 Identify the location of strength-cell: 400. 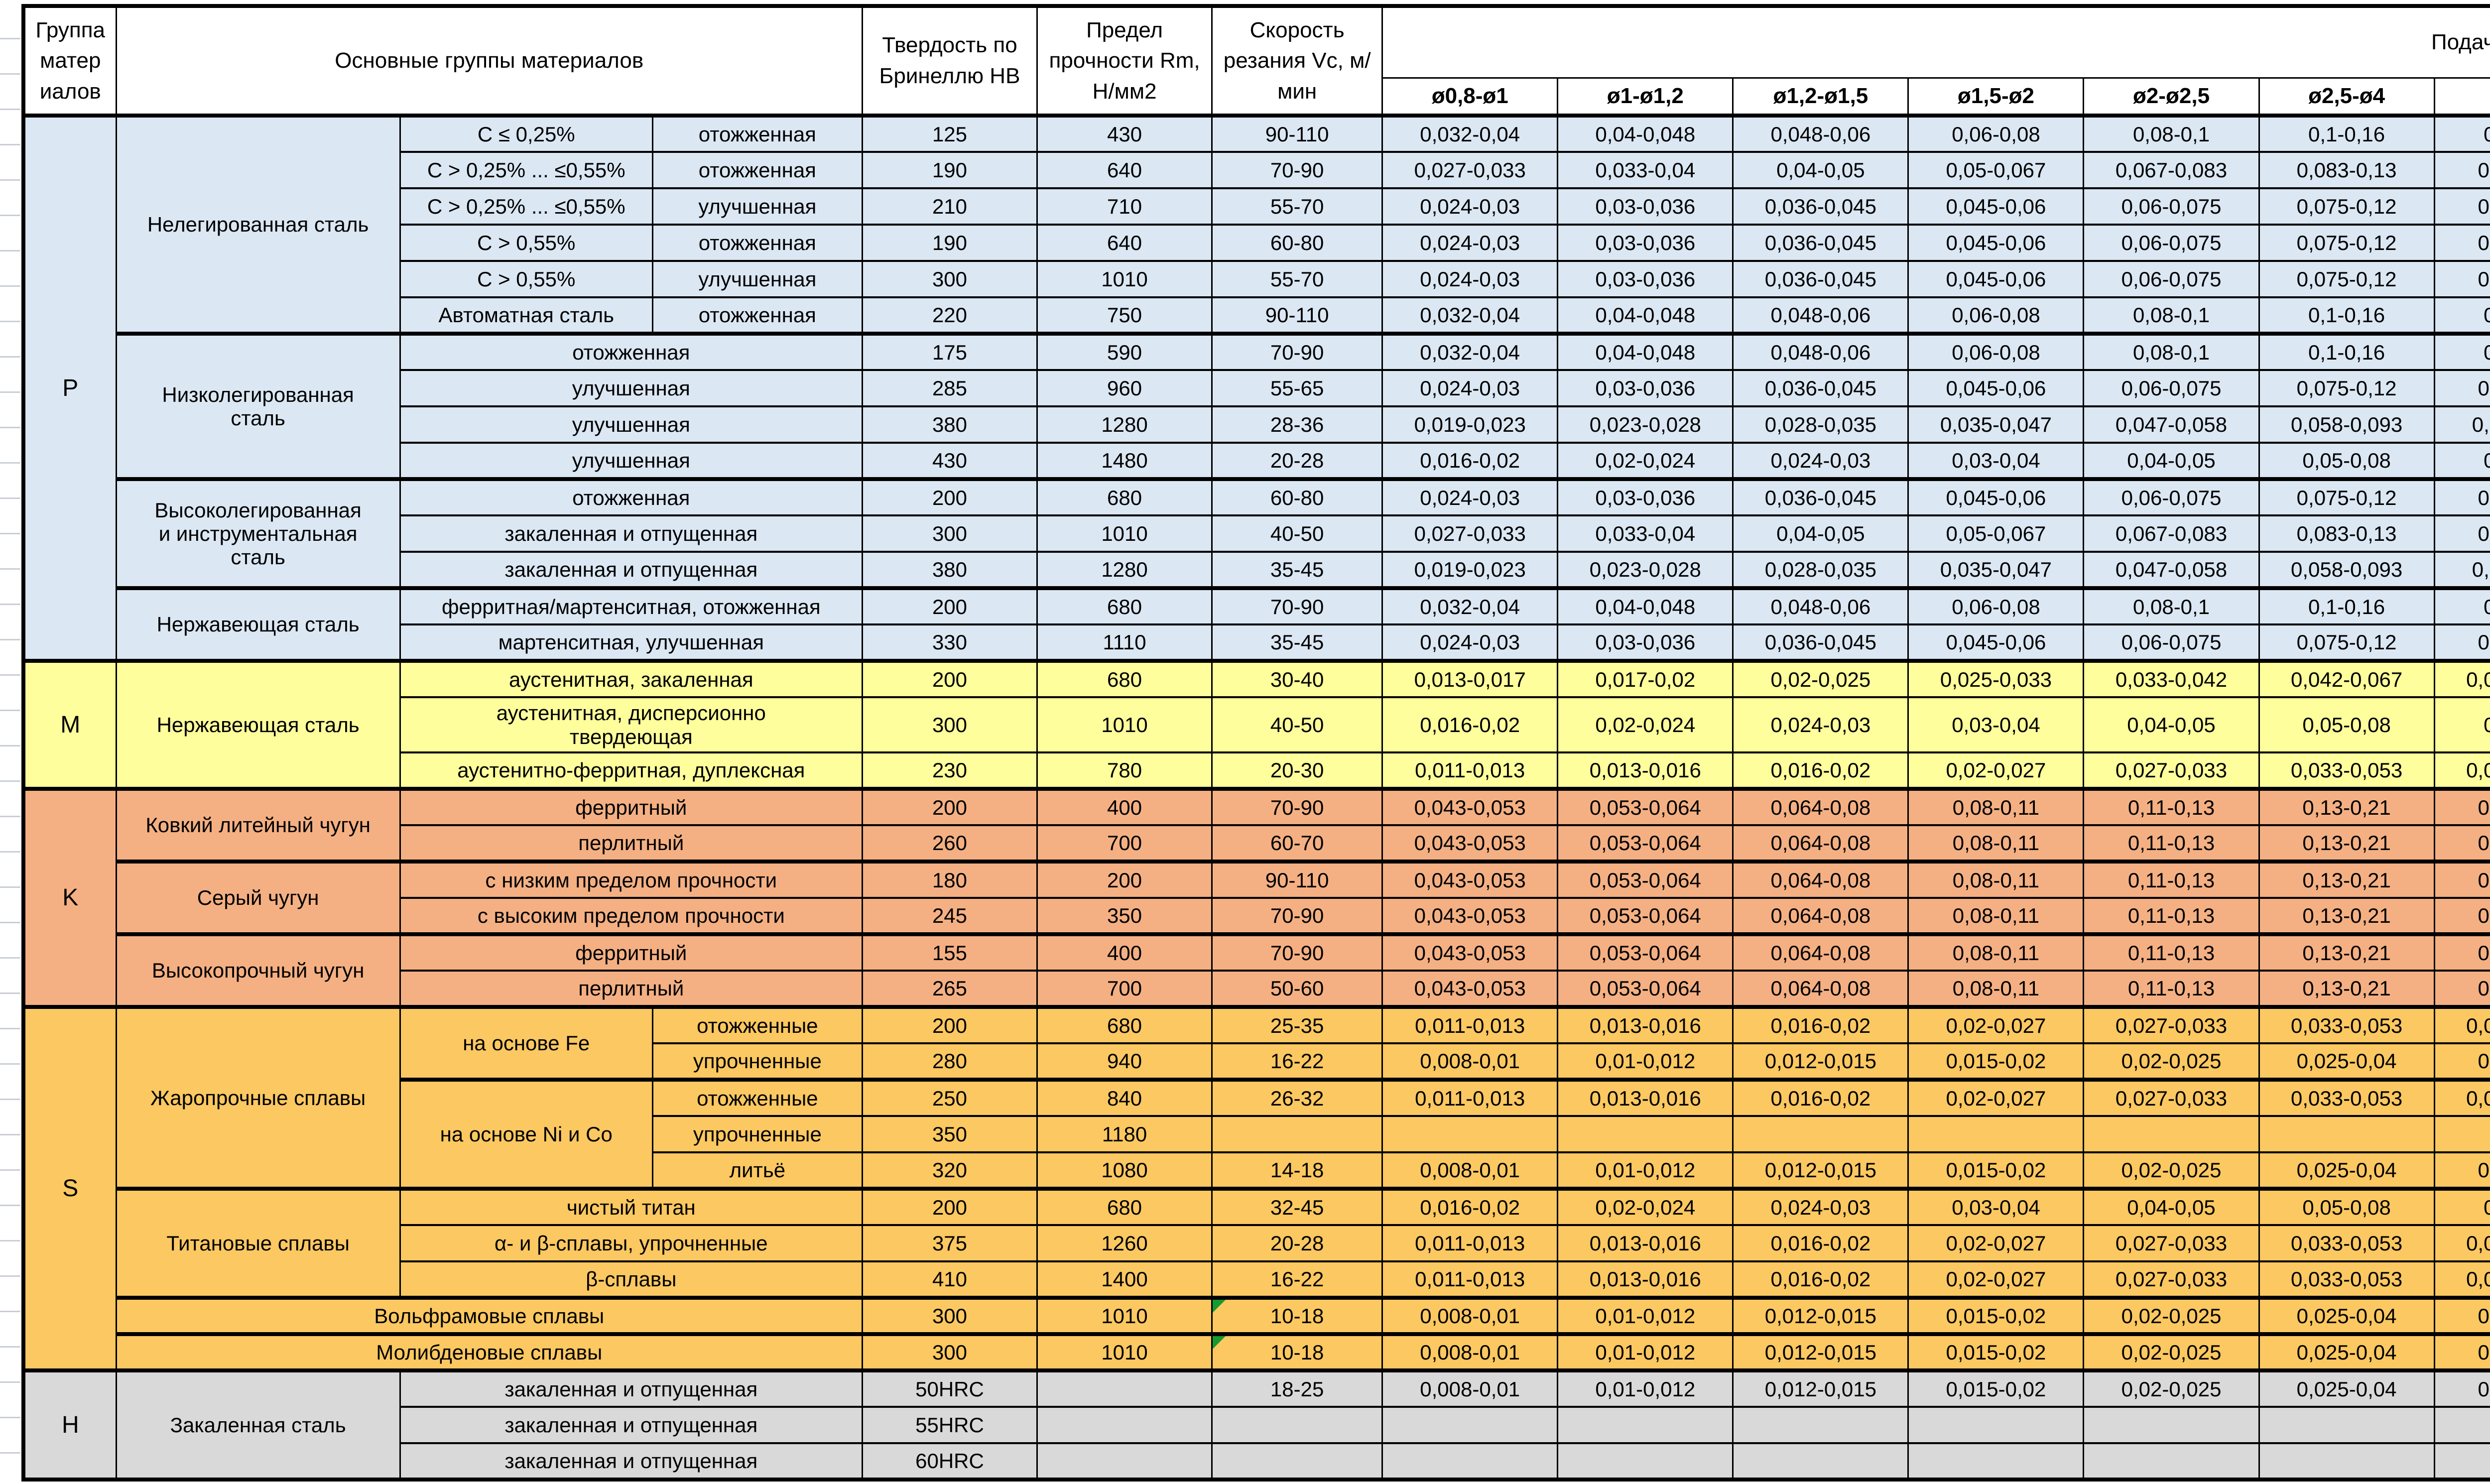
(1124, 952).